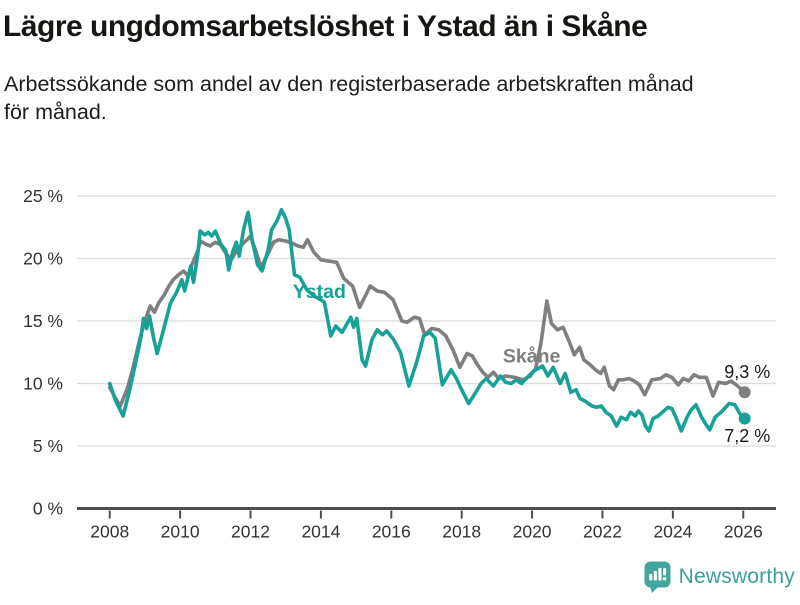 This screenshot has height=605, width=800. I want to click on y-tick-label-25: 25 %, so click(43, 196).